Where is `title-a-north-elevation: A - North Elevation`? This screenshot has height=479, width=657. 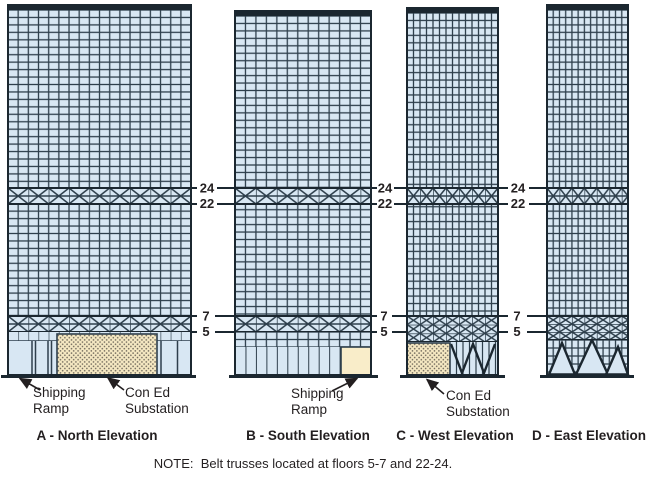
title-a-north-elevation: A - North Elevation is located at coordinates (96, 435).